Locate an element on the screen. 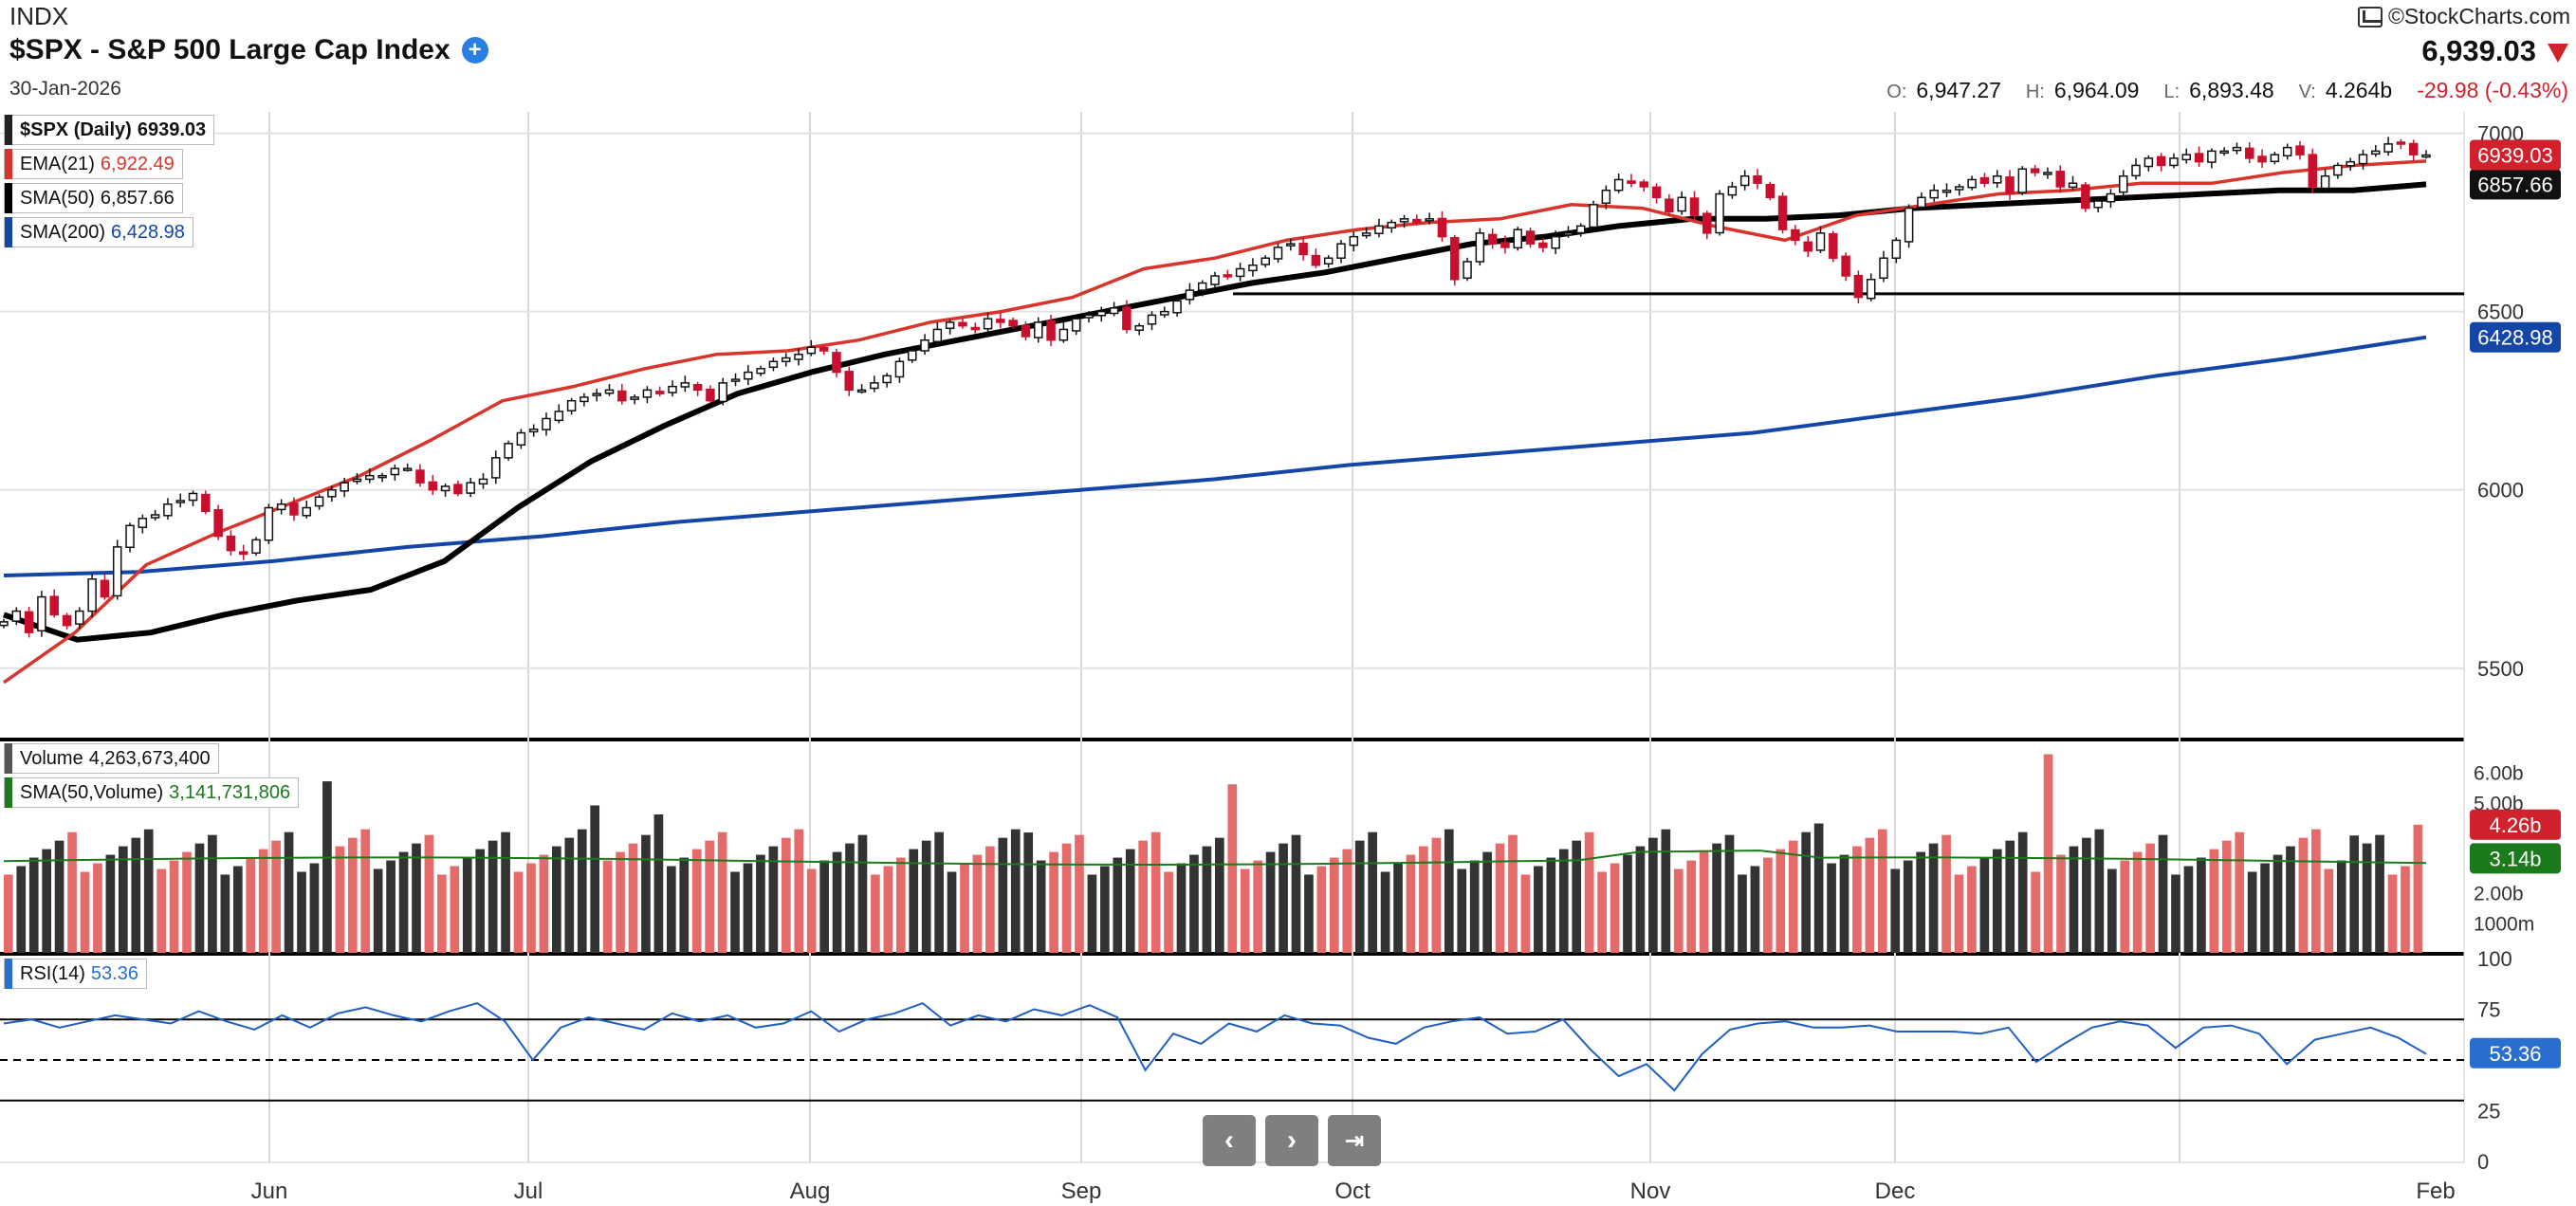  legend-sma200-name: SMA(200) is located at coordinates (63, 232).